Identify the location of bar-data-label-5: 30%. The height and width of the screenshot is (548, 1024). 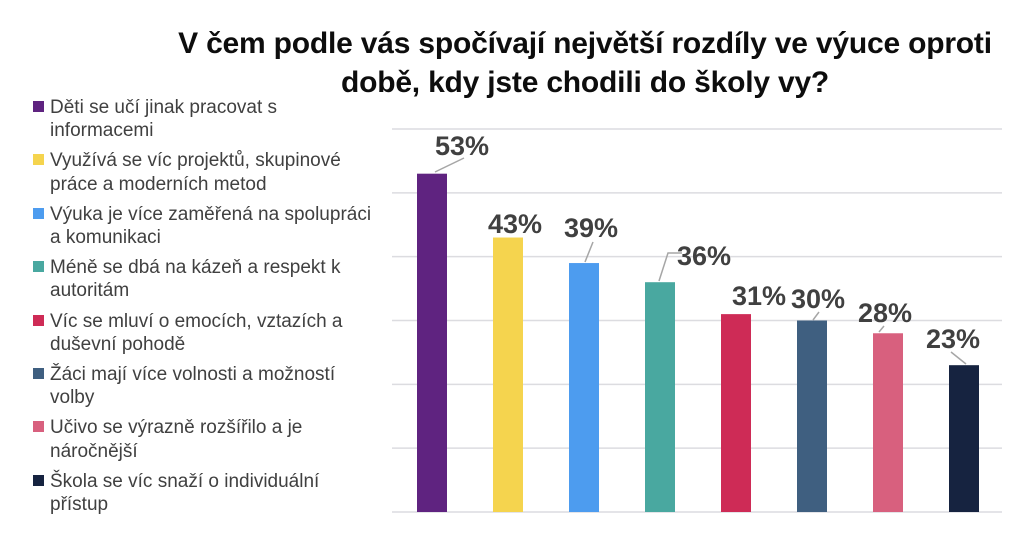
(818, 299).